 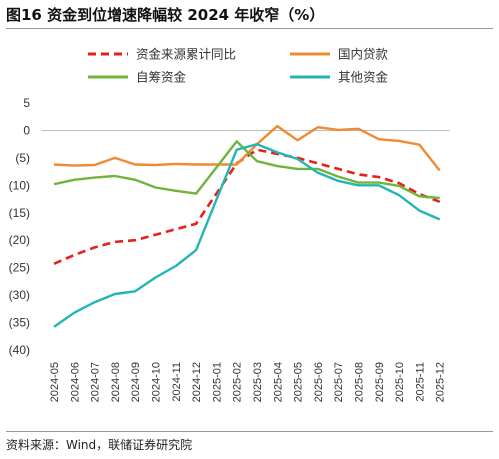 What do you see at coordinates (177, 382) in the screenshot?
I see `x-tick-label: 2024-11` at bounding box center [177, 382].